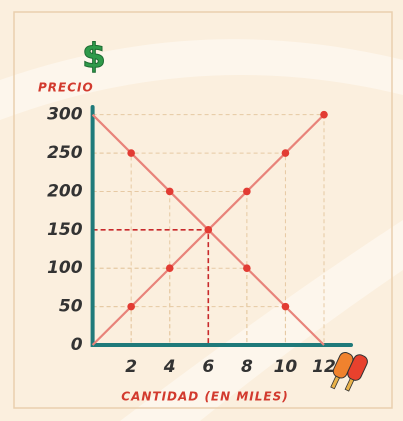  Describe the element at coordinates (131, 367) in the screenshot. I see `x-tick-label: 2` at that location.